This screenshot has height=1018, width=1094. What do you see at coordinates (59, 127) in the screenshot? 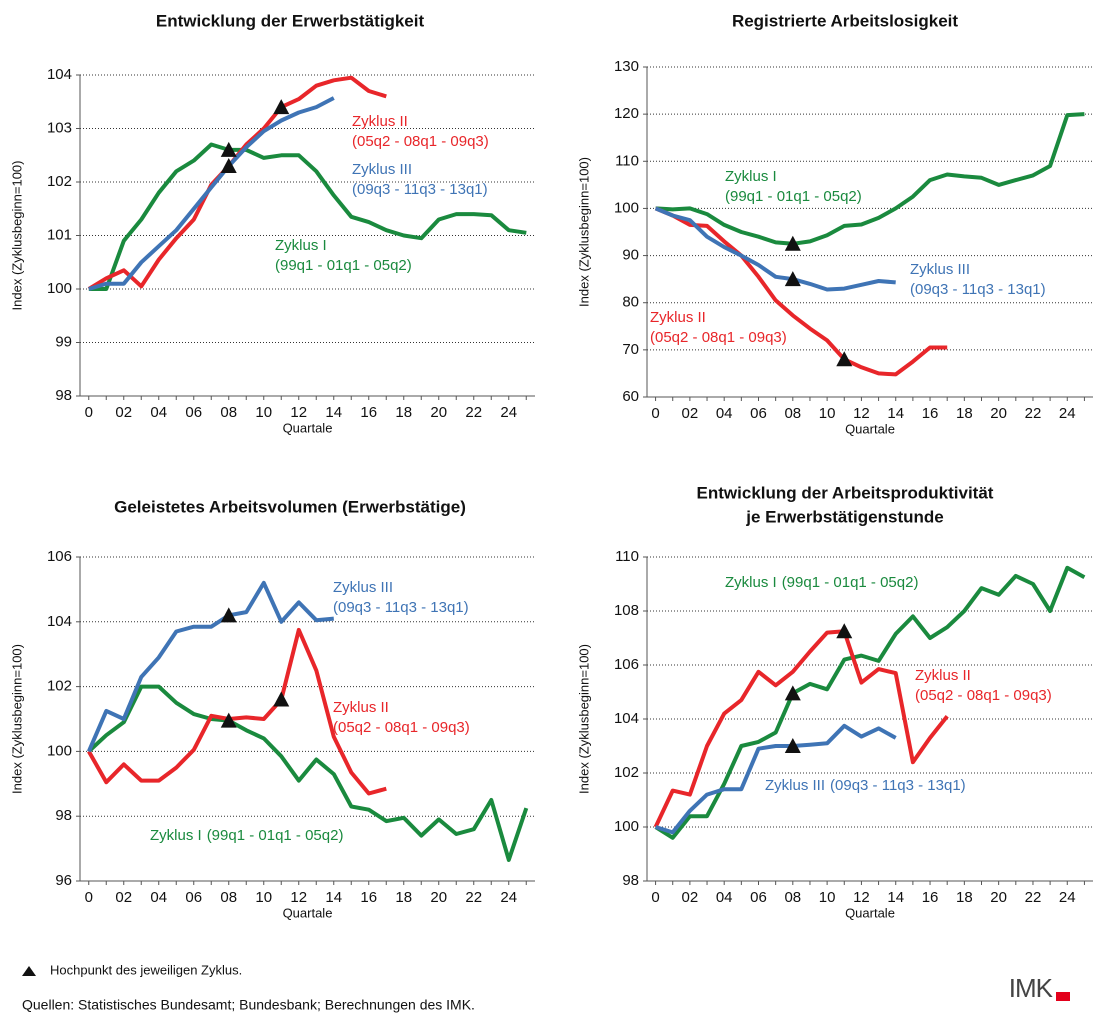
I see `y-tick-label: 103` at bounding box center [59, 127].